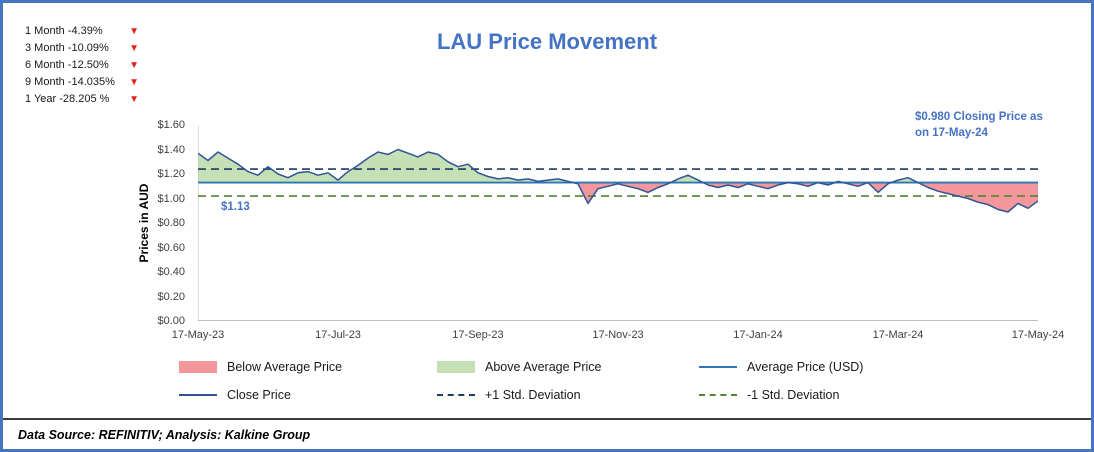 The image size is (1094, 452). What do you see at coordinates (1038, 335) in the screenshot?
I see `x-tick-label: 17-May-24` at bounding box center [1038, 335].